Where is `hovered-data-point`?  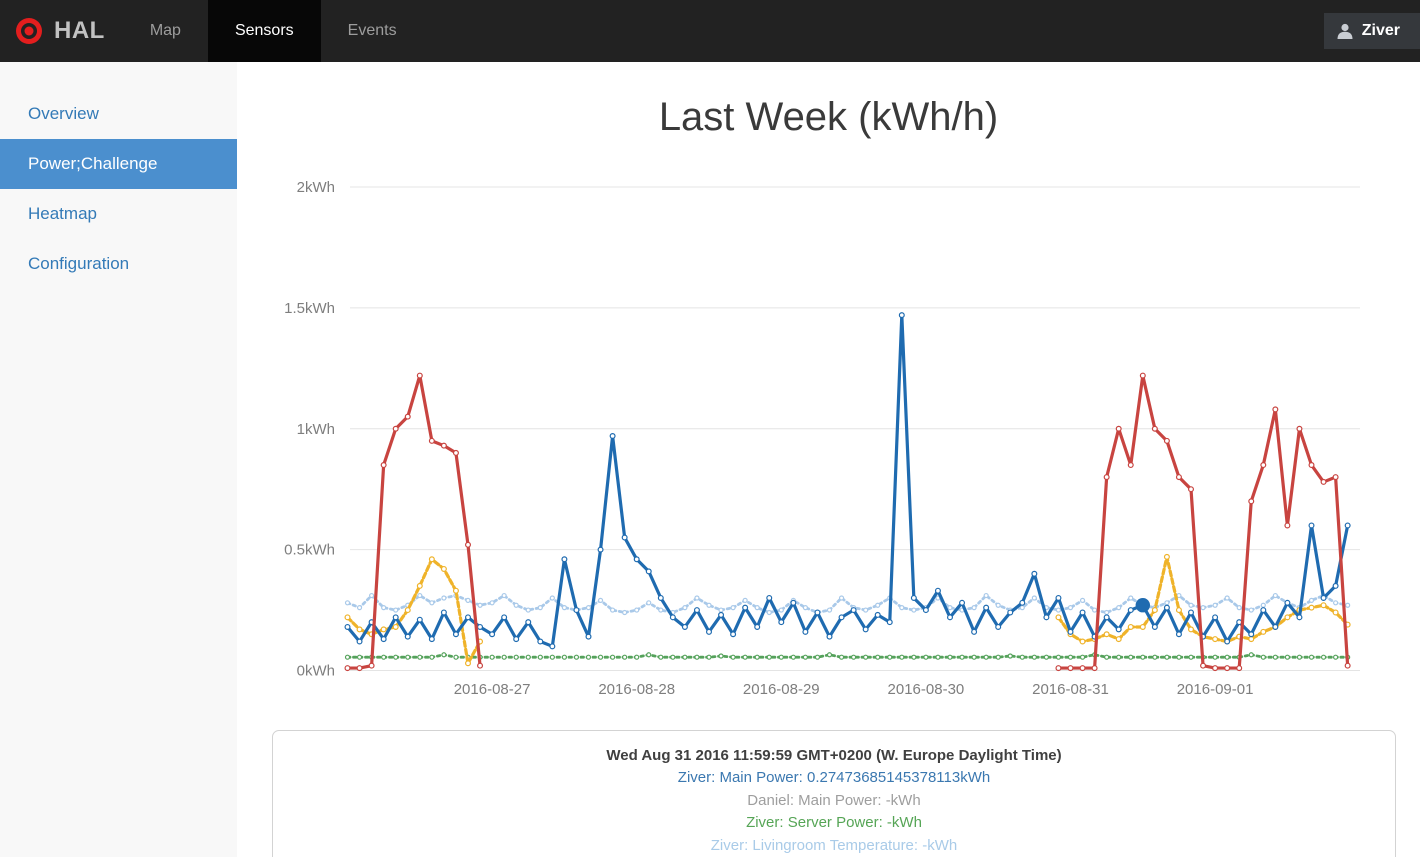
hovered-data-point is located at coordinates (1142, 605).